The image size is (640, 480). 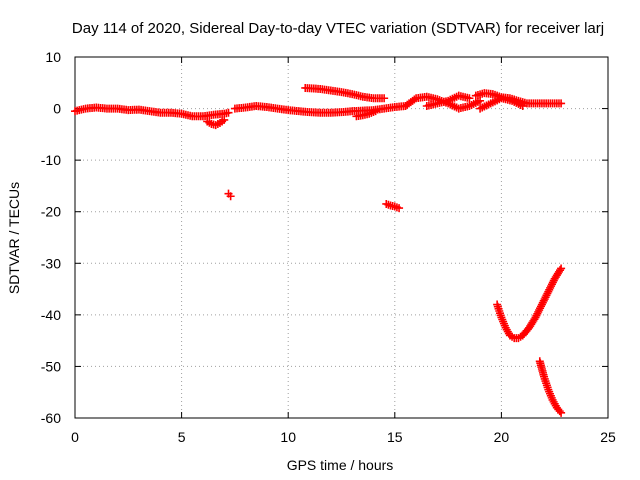 What do you see at coordinates (51, 418) in the screenshot?
I see `y-tick-label: -60` at bounding box center [51, 418].